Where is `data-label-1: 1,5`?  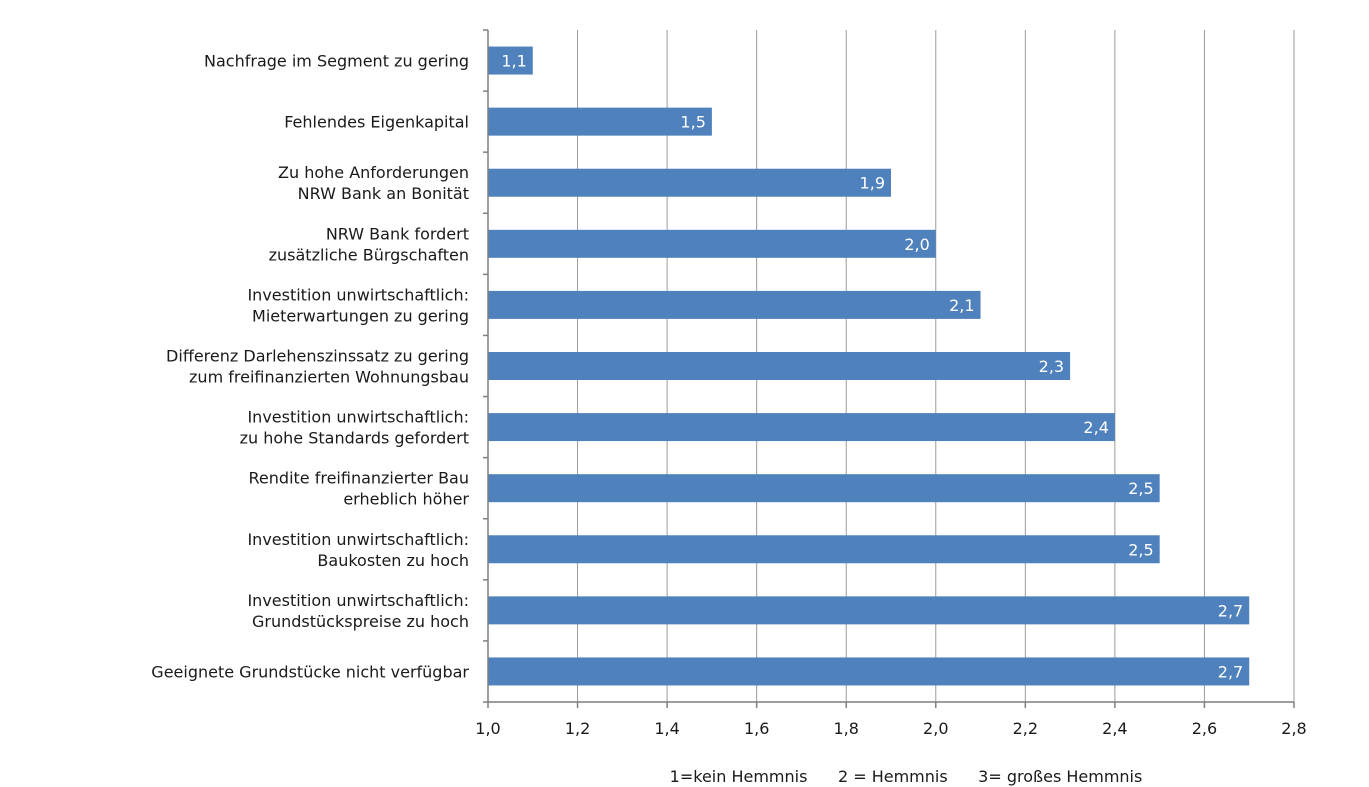
data-label-1: 1,5 is located at coordinates (692, 122).